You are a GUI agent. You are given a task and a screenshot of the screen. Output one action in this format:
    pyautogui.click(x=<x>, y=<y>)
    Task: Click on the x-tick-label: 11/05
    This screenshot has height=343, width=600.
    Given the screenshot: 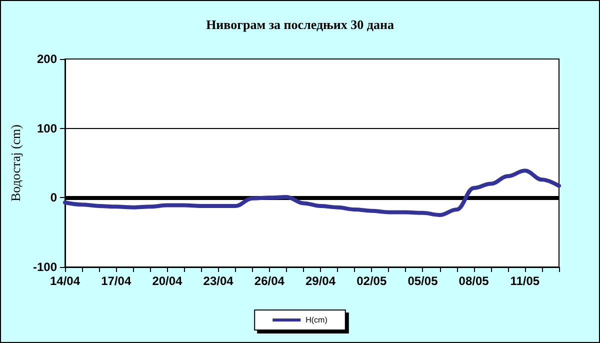 What is the action you would take?
    pyautogui.click(x=525, y=281)
    